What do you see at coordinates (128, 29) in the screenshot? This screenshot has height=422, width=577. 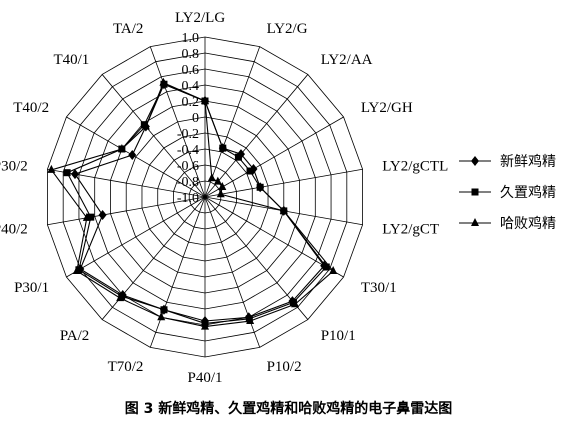 I see `axis-label: TA/2` at bounding box center [128, 29].